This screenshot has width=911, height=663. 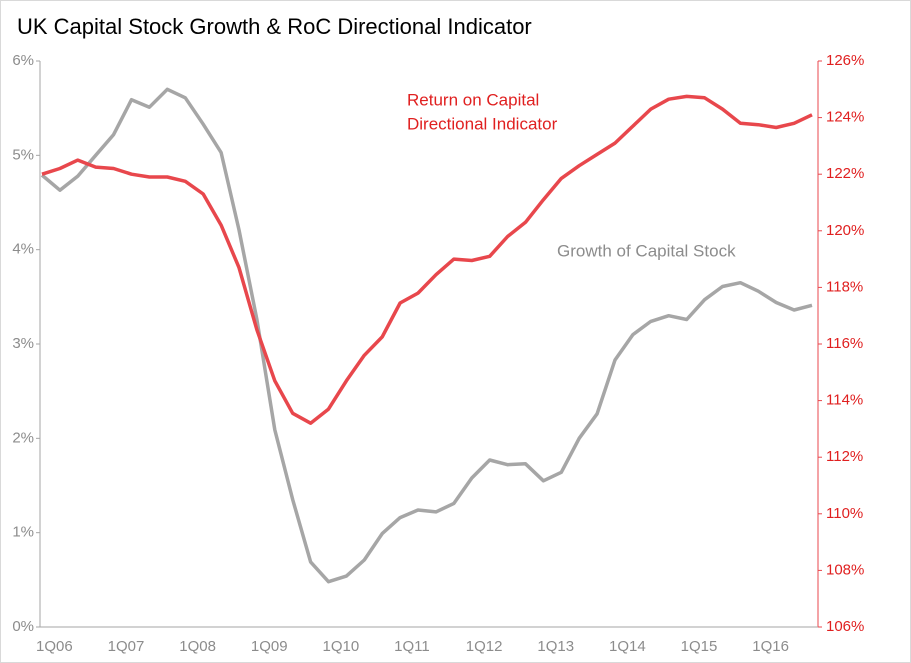 I want to click on x-tick-label: 1Q08, so click(x=197, y=646).